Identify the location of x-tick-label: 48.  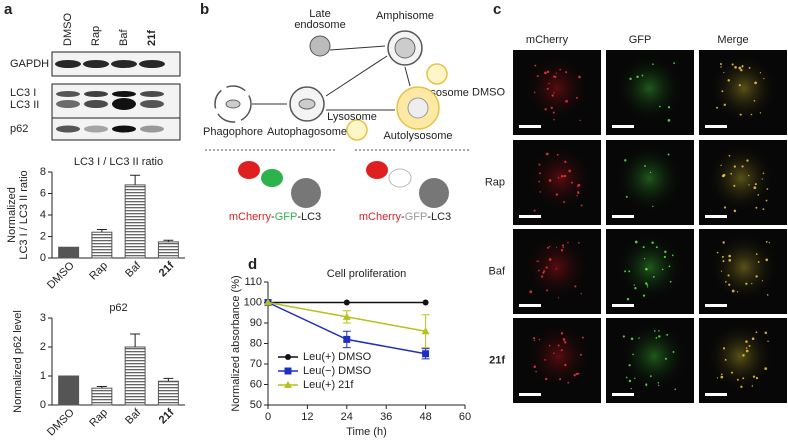
(425, 417).